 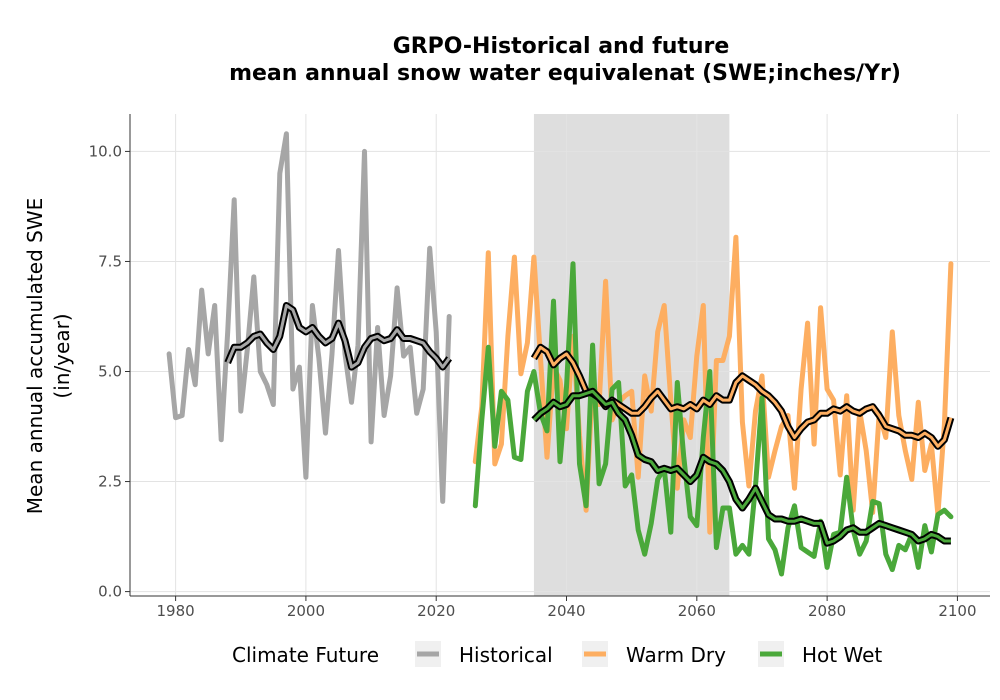 I want to click on x-tick-label: 2020, so click(x=436, y=611).